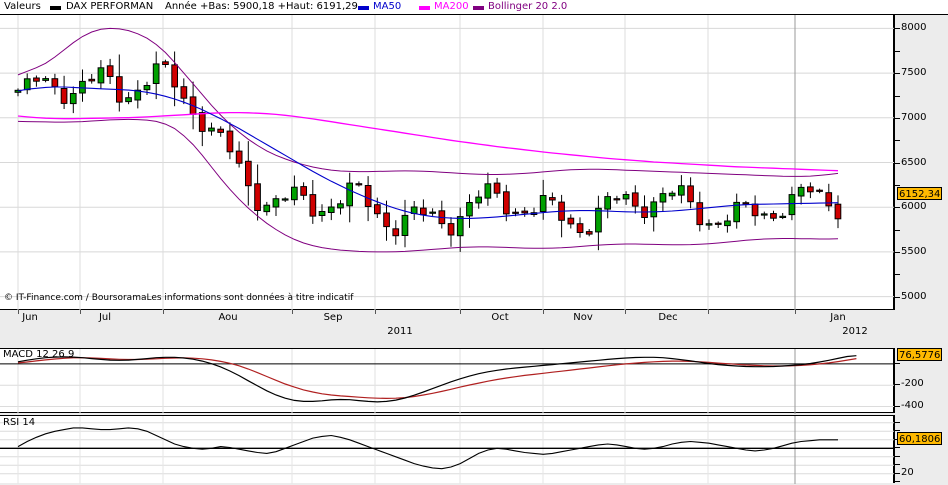 Image resolution: width=948 pixels, height=485 pixels. What do you see at coordinates (424, 8) in the screenshot?
I see `ma200-swatch` at bounding box center [424, 8].